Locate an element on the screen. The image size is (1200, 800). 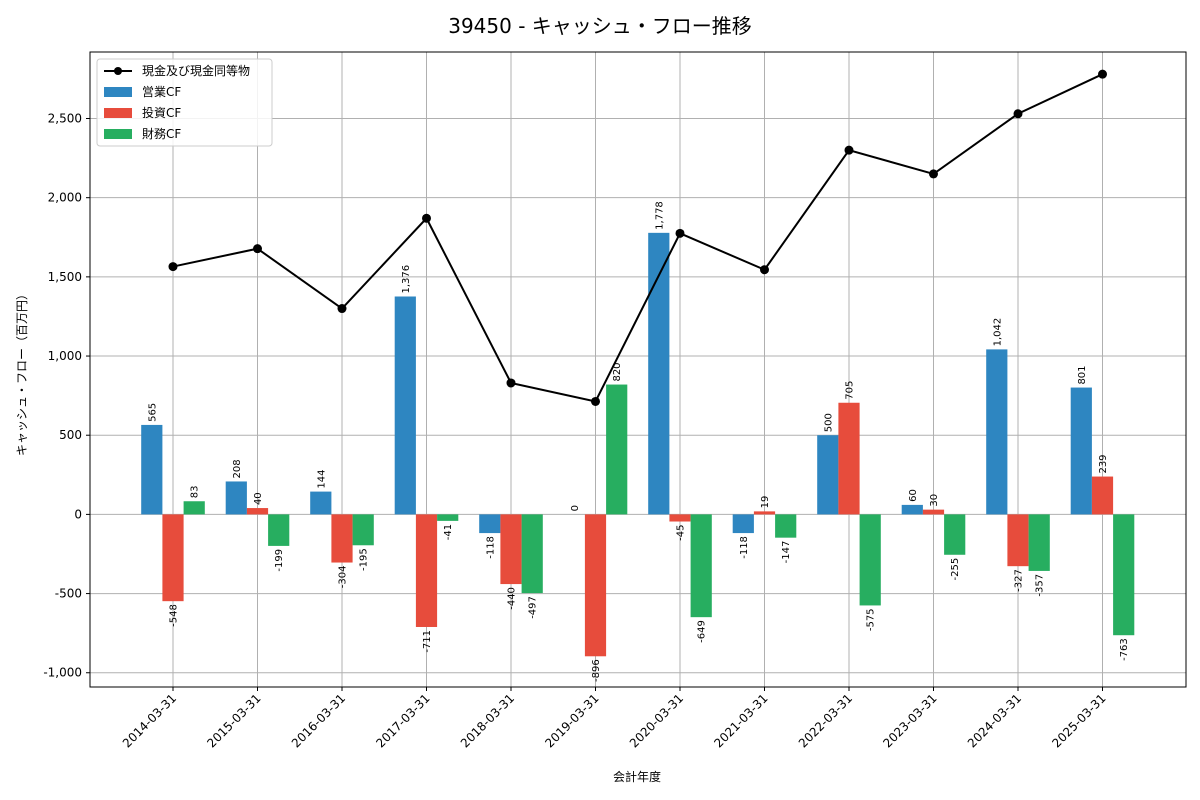
x-tick-label: 2019-03-31 is located at coordinates (571, 720).